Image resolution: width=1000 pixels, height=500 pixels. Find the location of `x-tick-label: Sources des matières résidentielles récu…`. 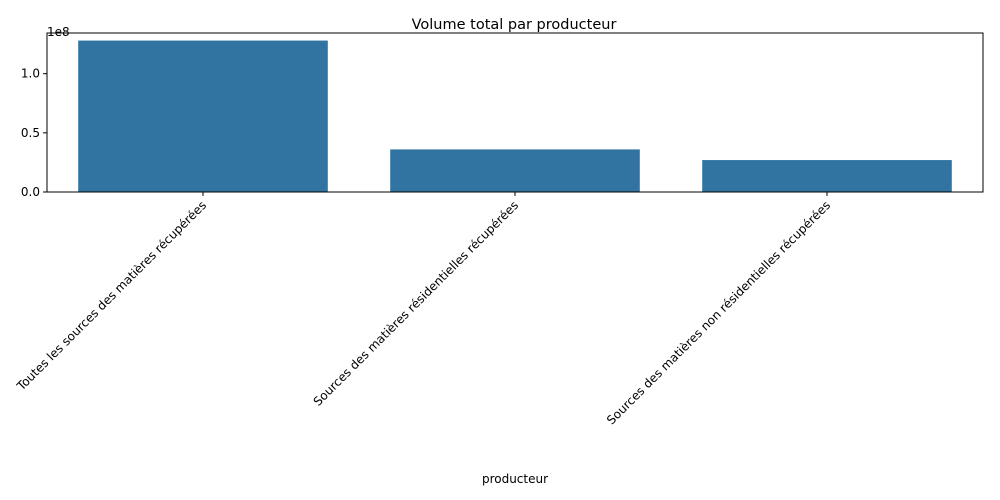

x-tick-label: Sources des matières résidentielles récu… is located at coordinates (416, 303).